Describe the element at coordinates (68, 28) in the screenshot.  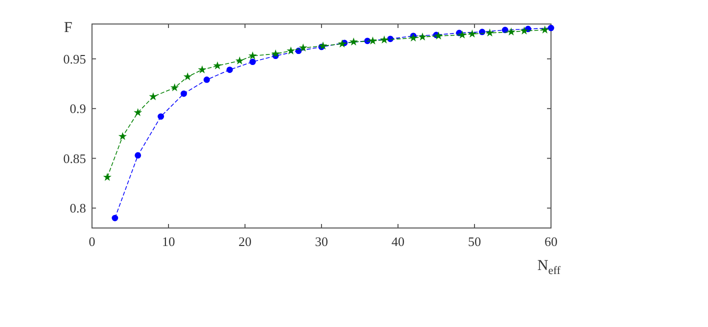
I see `y-axis-title: F` at that location.